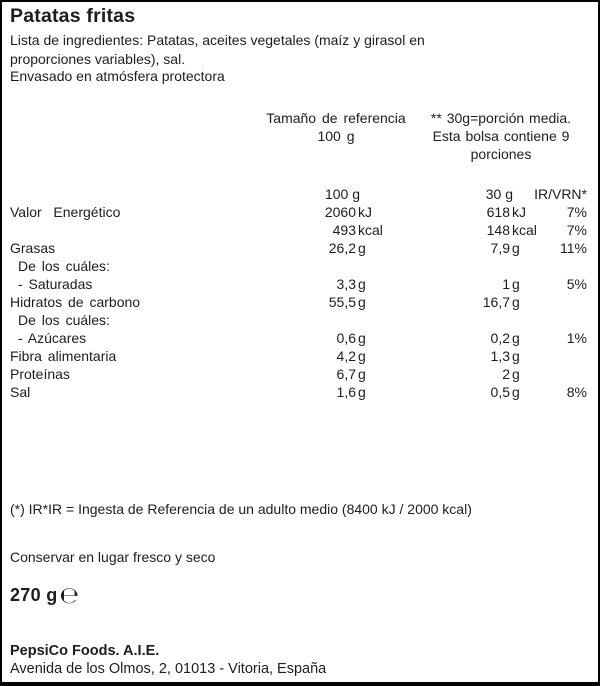  I want to click on unit-per-30g: kcal, so click(524, 230).